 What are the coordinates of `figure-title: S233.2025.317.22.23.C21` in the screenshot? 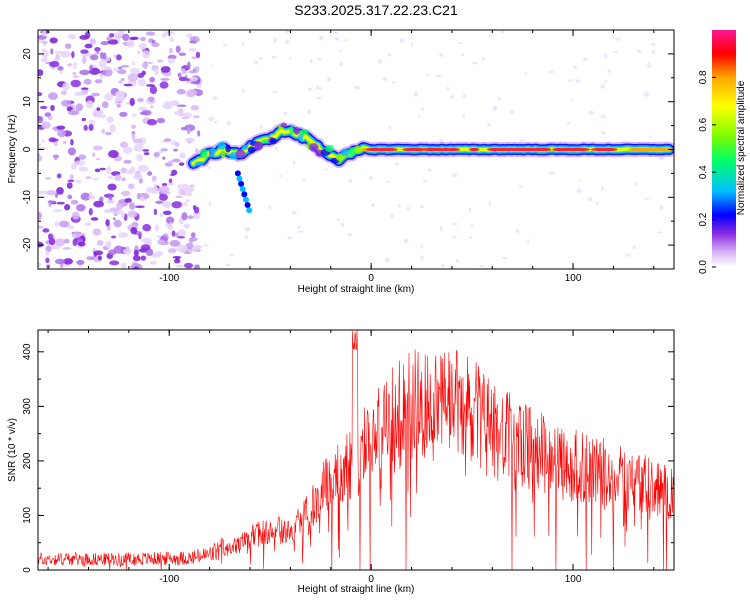 It's located at (376, 10).